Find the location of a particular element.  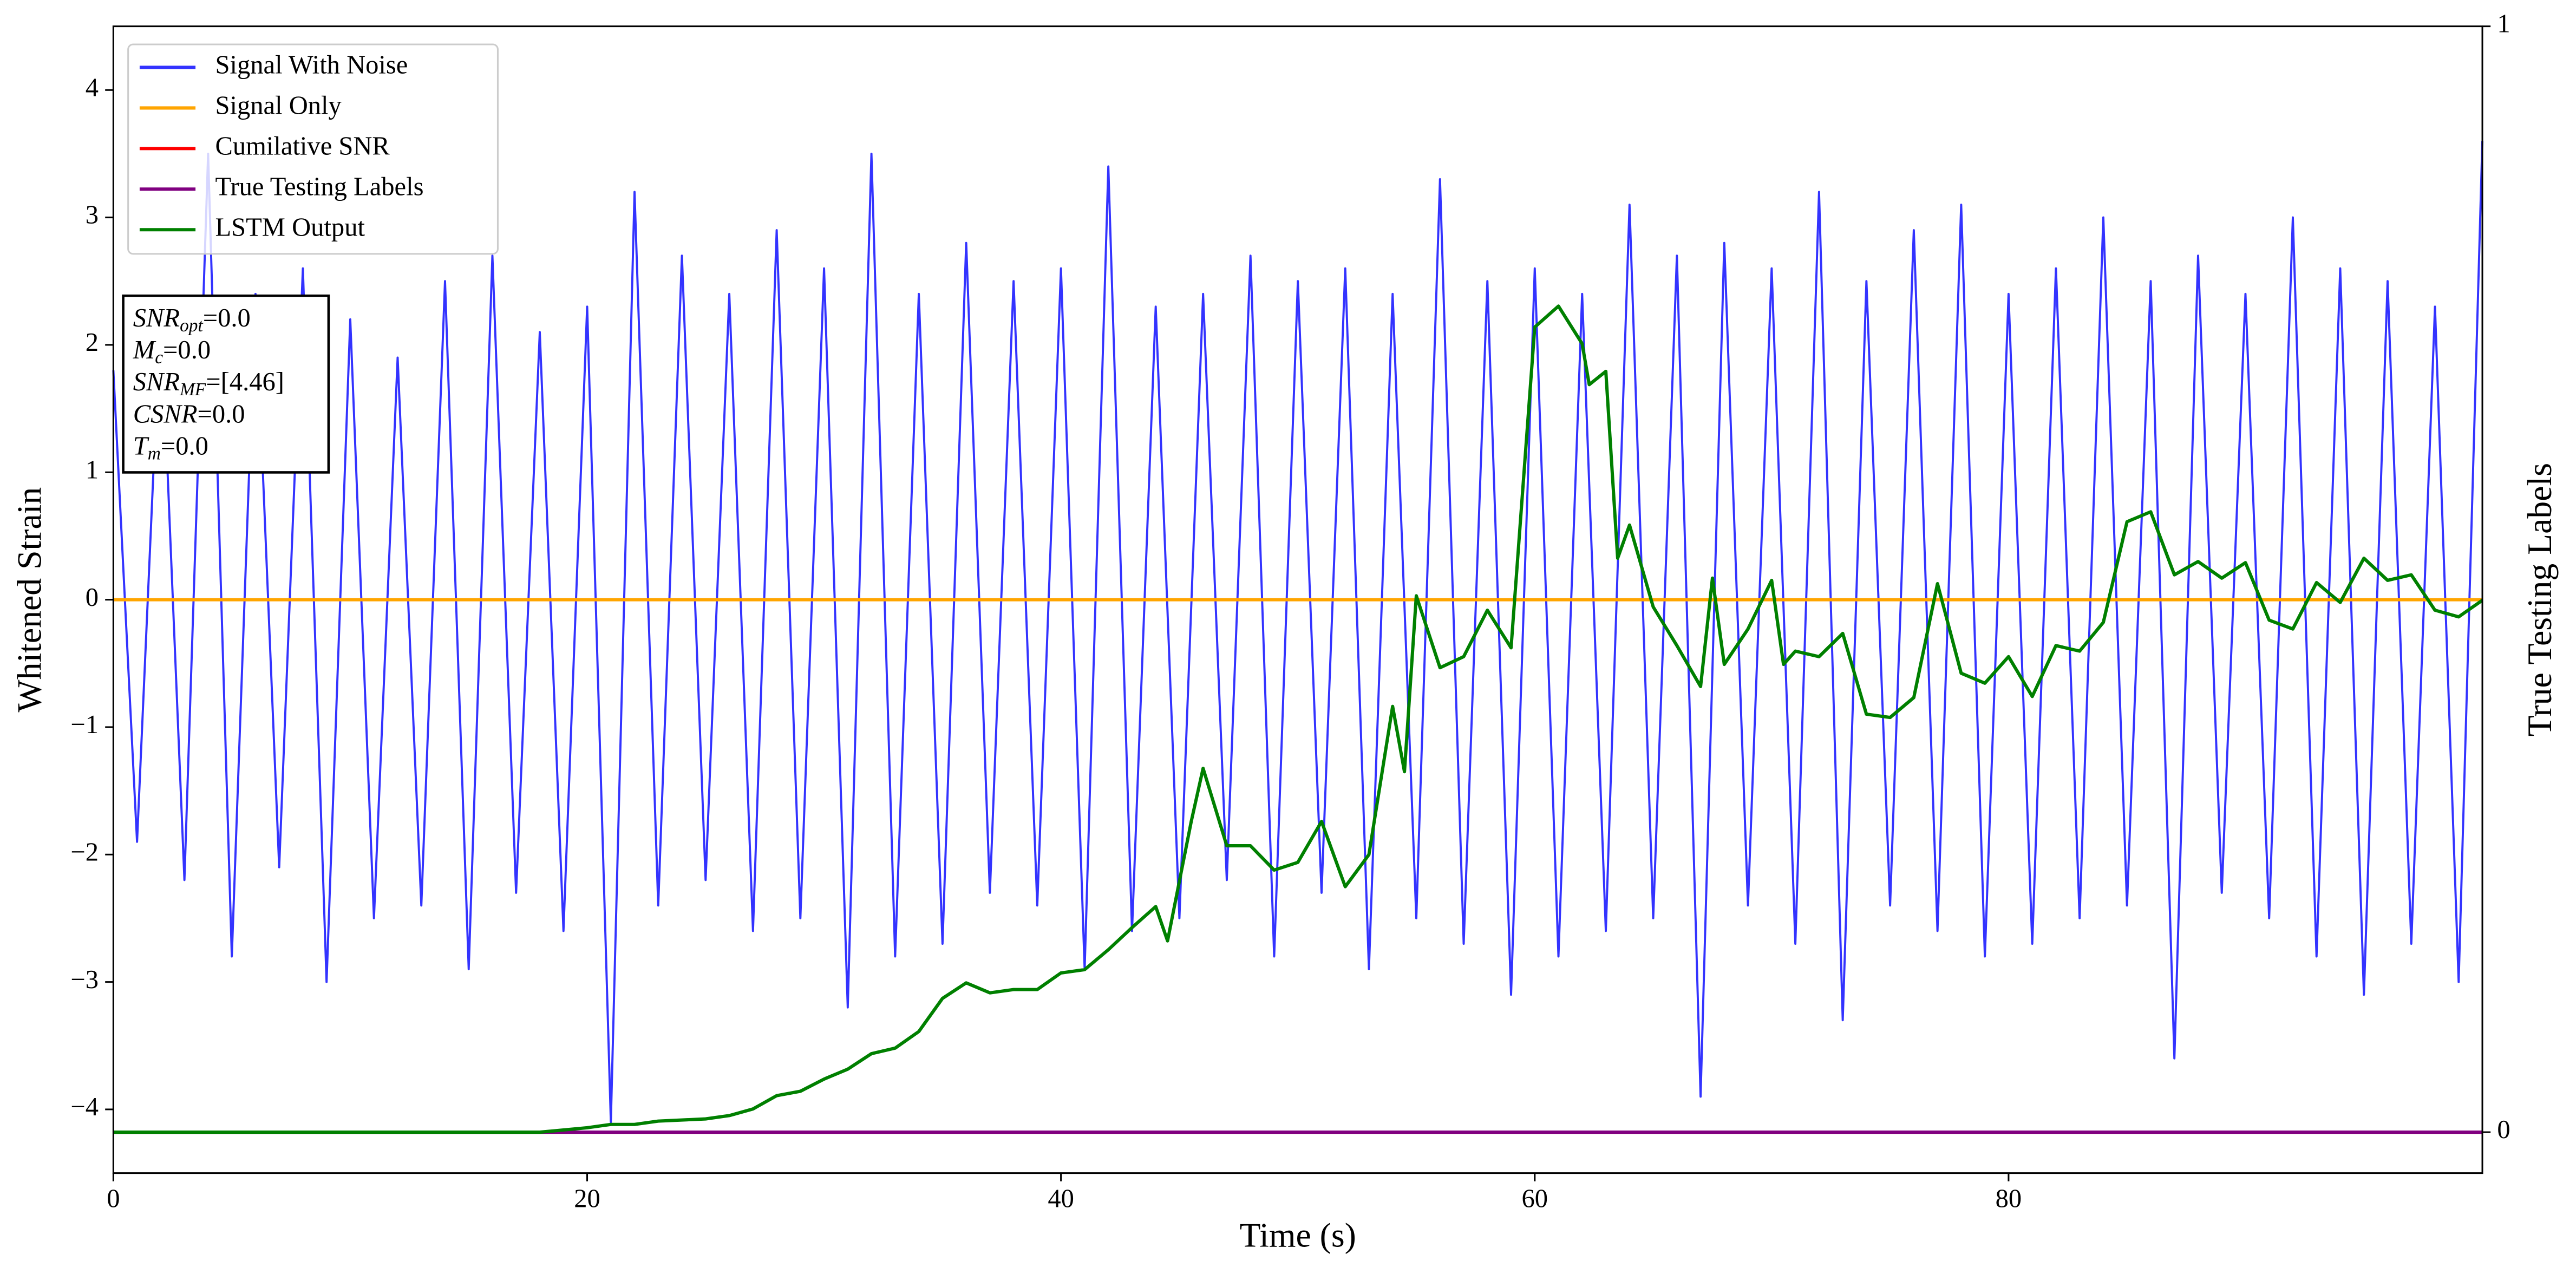

annotation-line: SNRopt=0.0 is located at coordinates (192, 319).